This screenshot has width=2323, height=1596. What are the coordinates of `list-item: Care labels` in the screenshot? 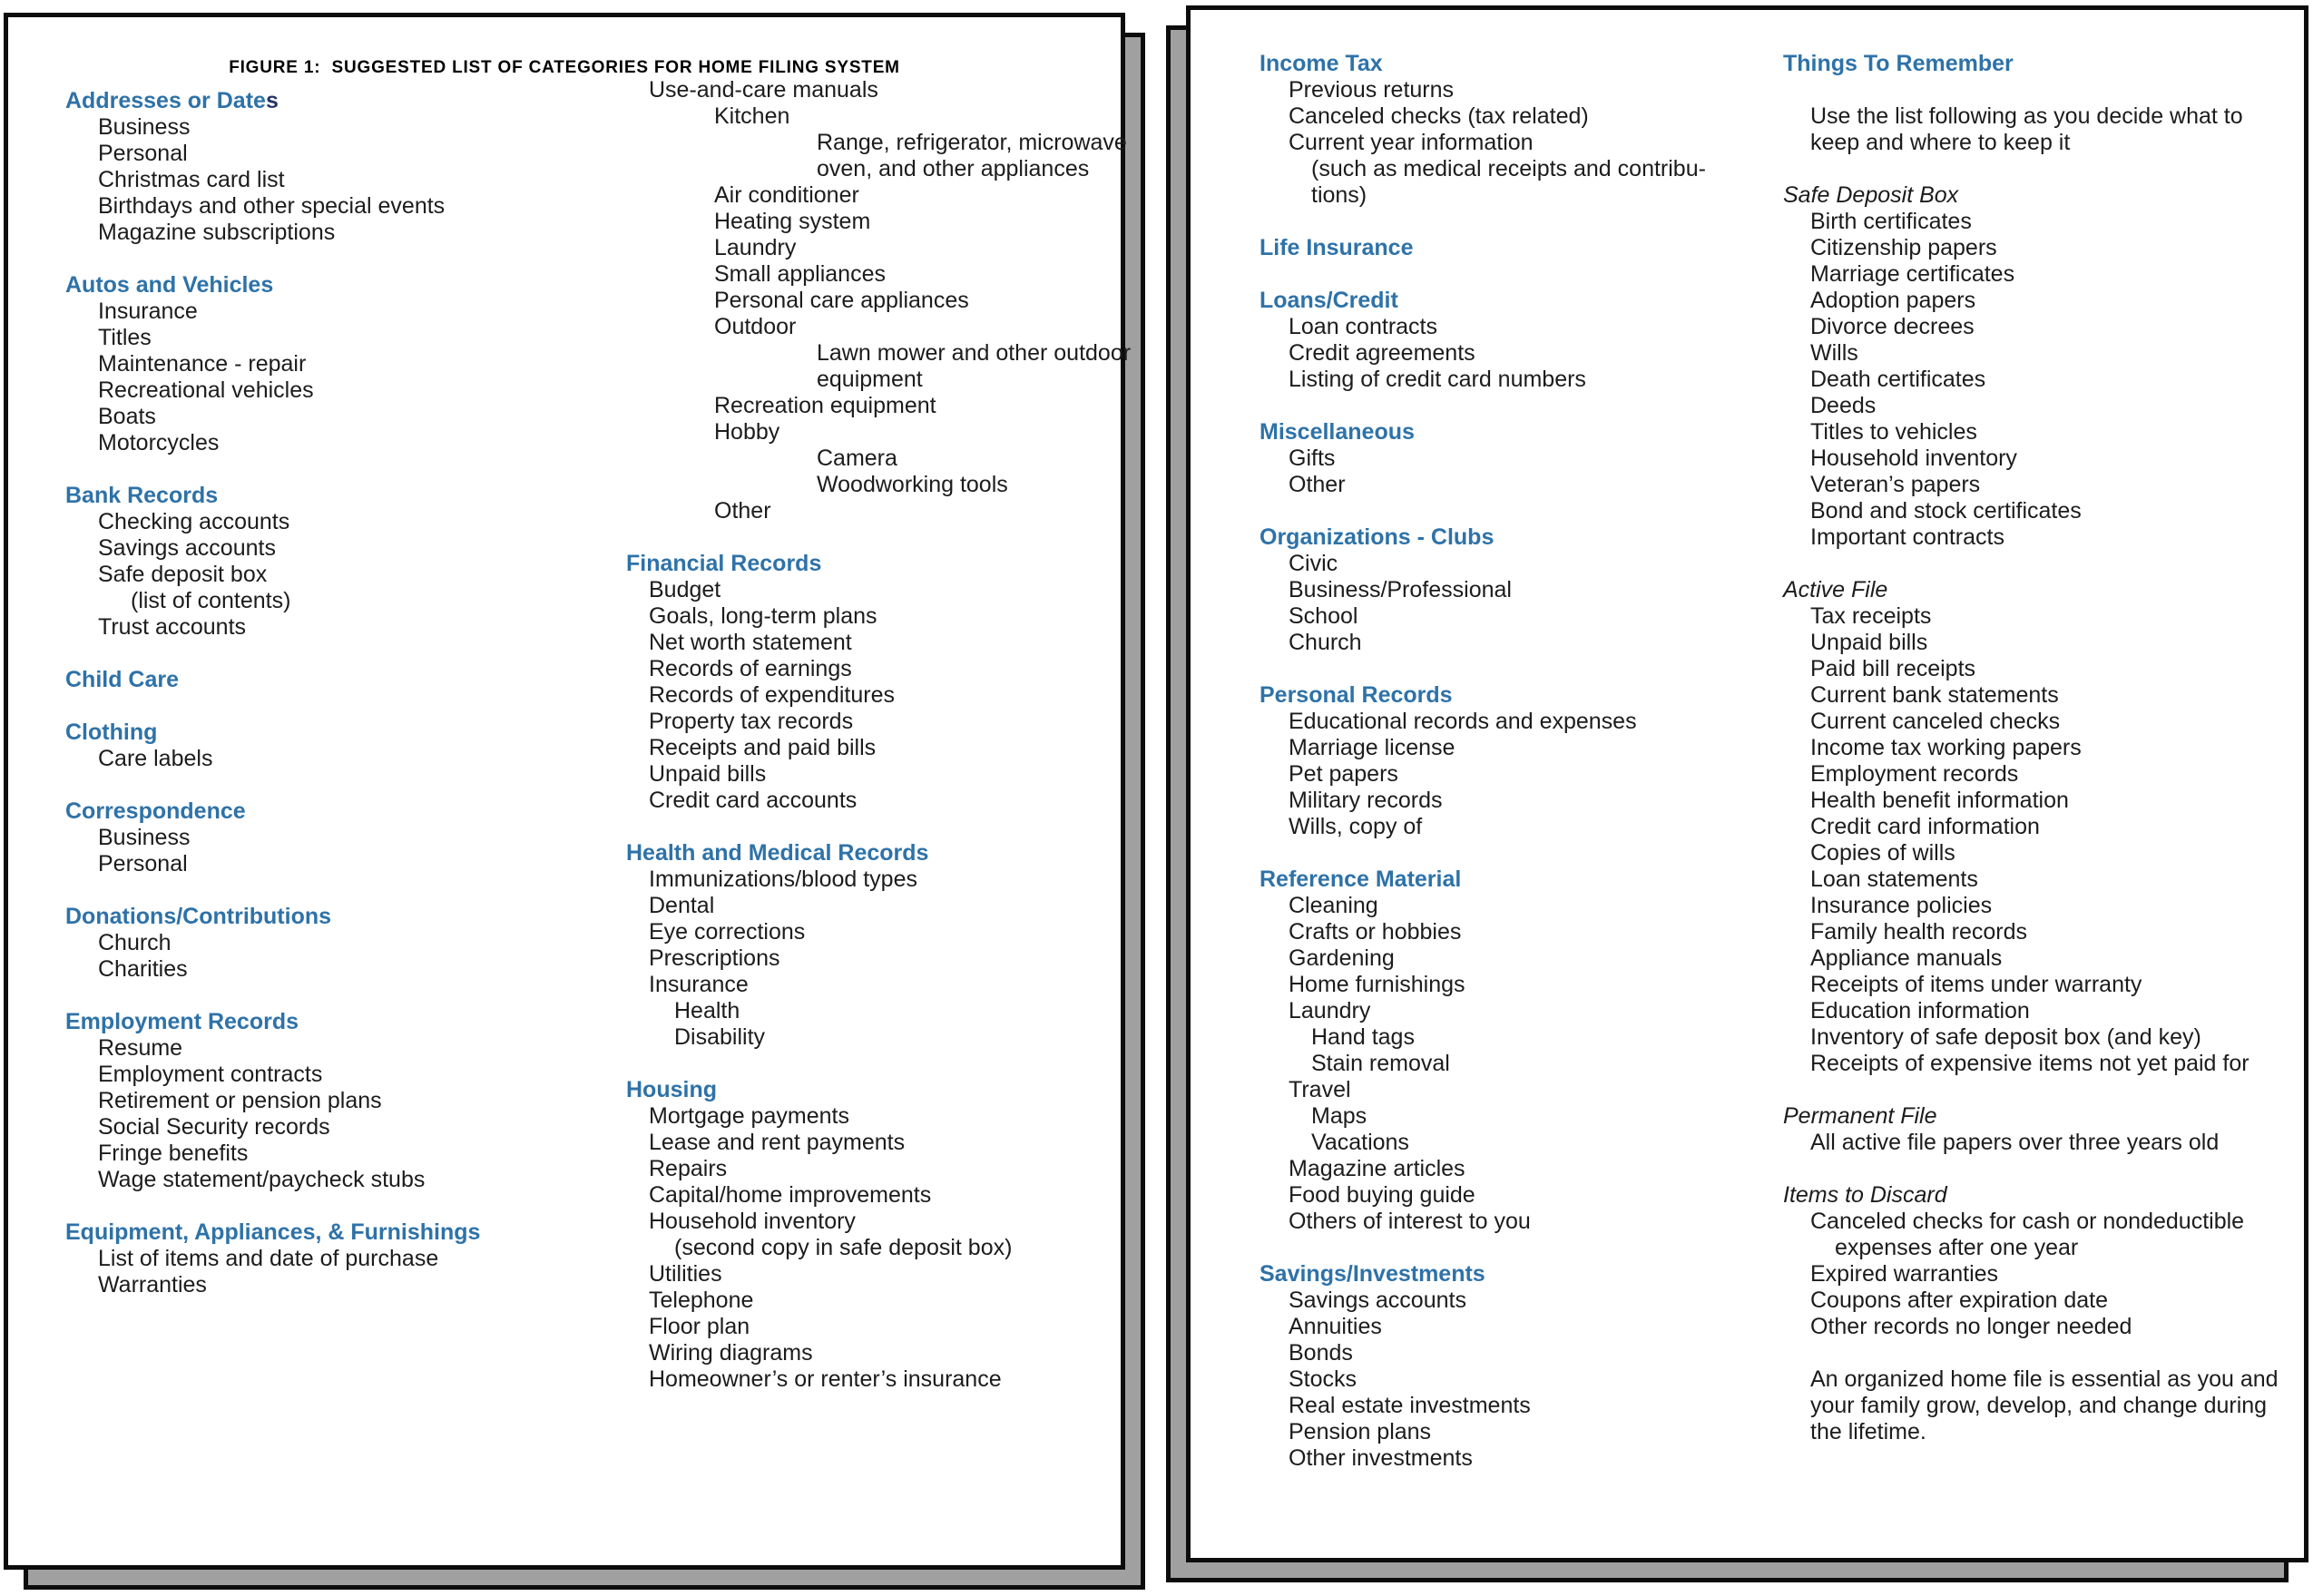 It's located at (155, 758).